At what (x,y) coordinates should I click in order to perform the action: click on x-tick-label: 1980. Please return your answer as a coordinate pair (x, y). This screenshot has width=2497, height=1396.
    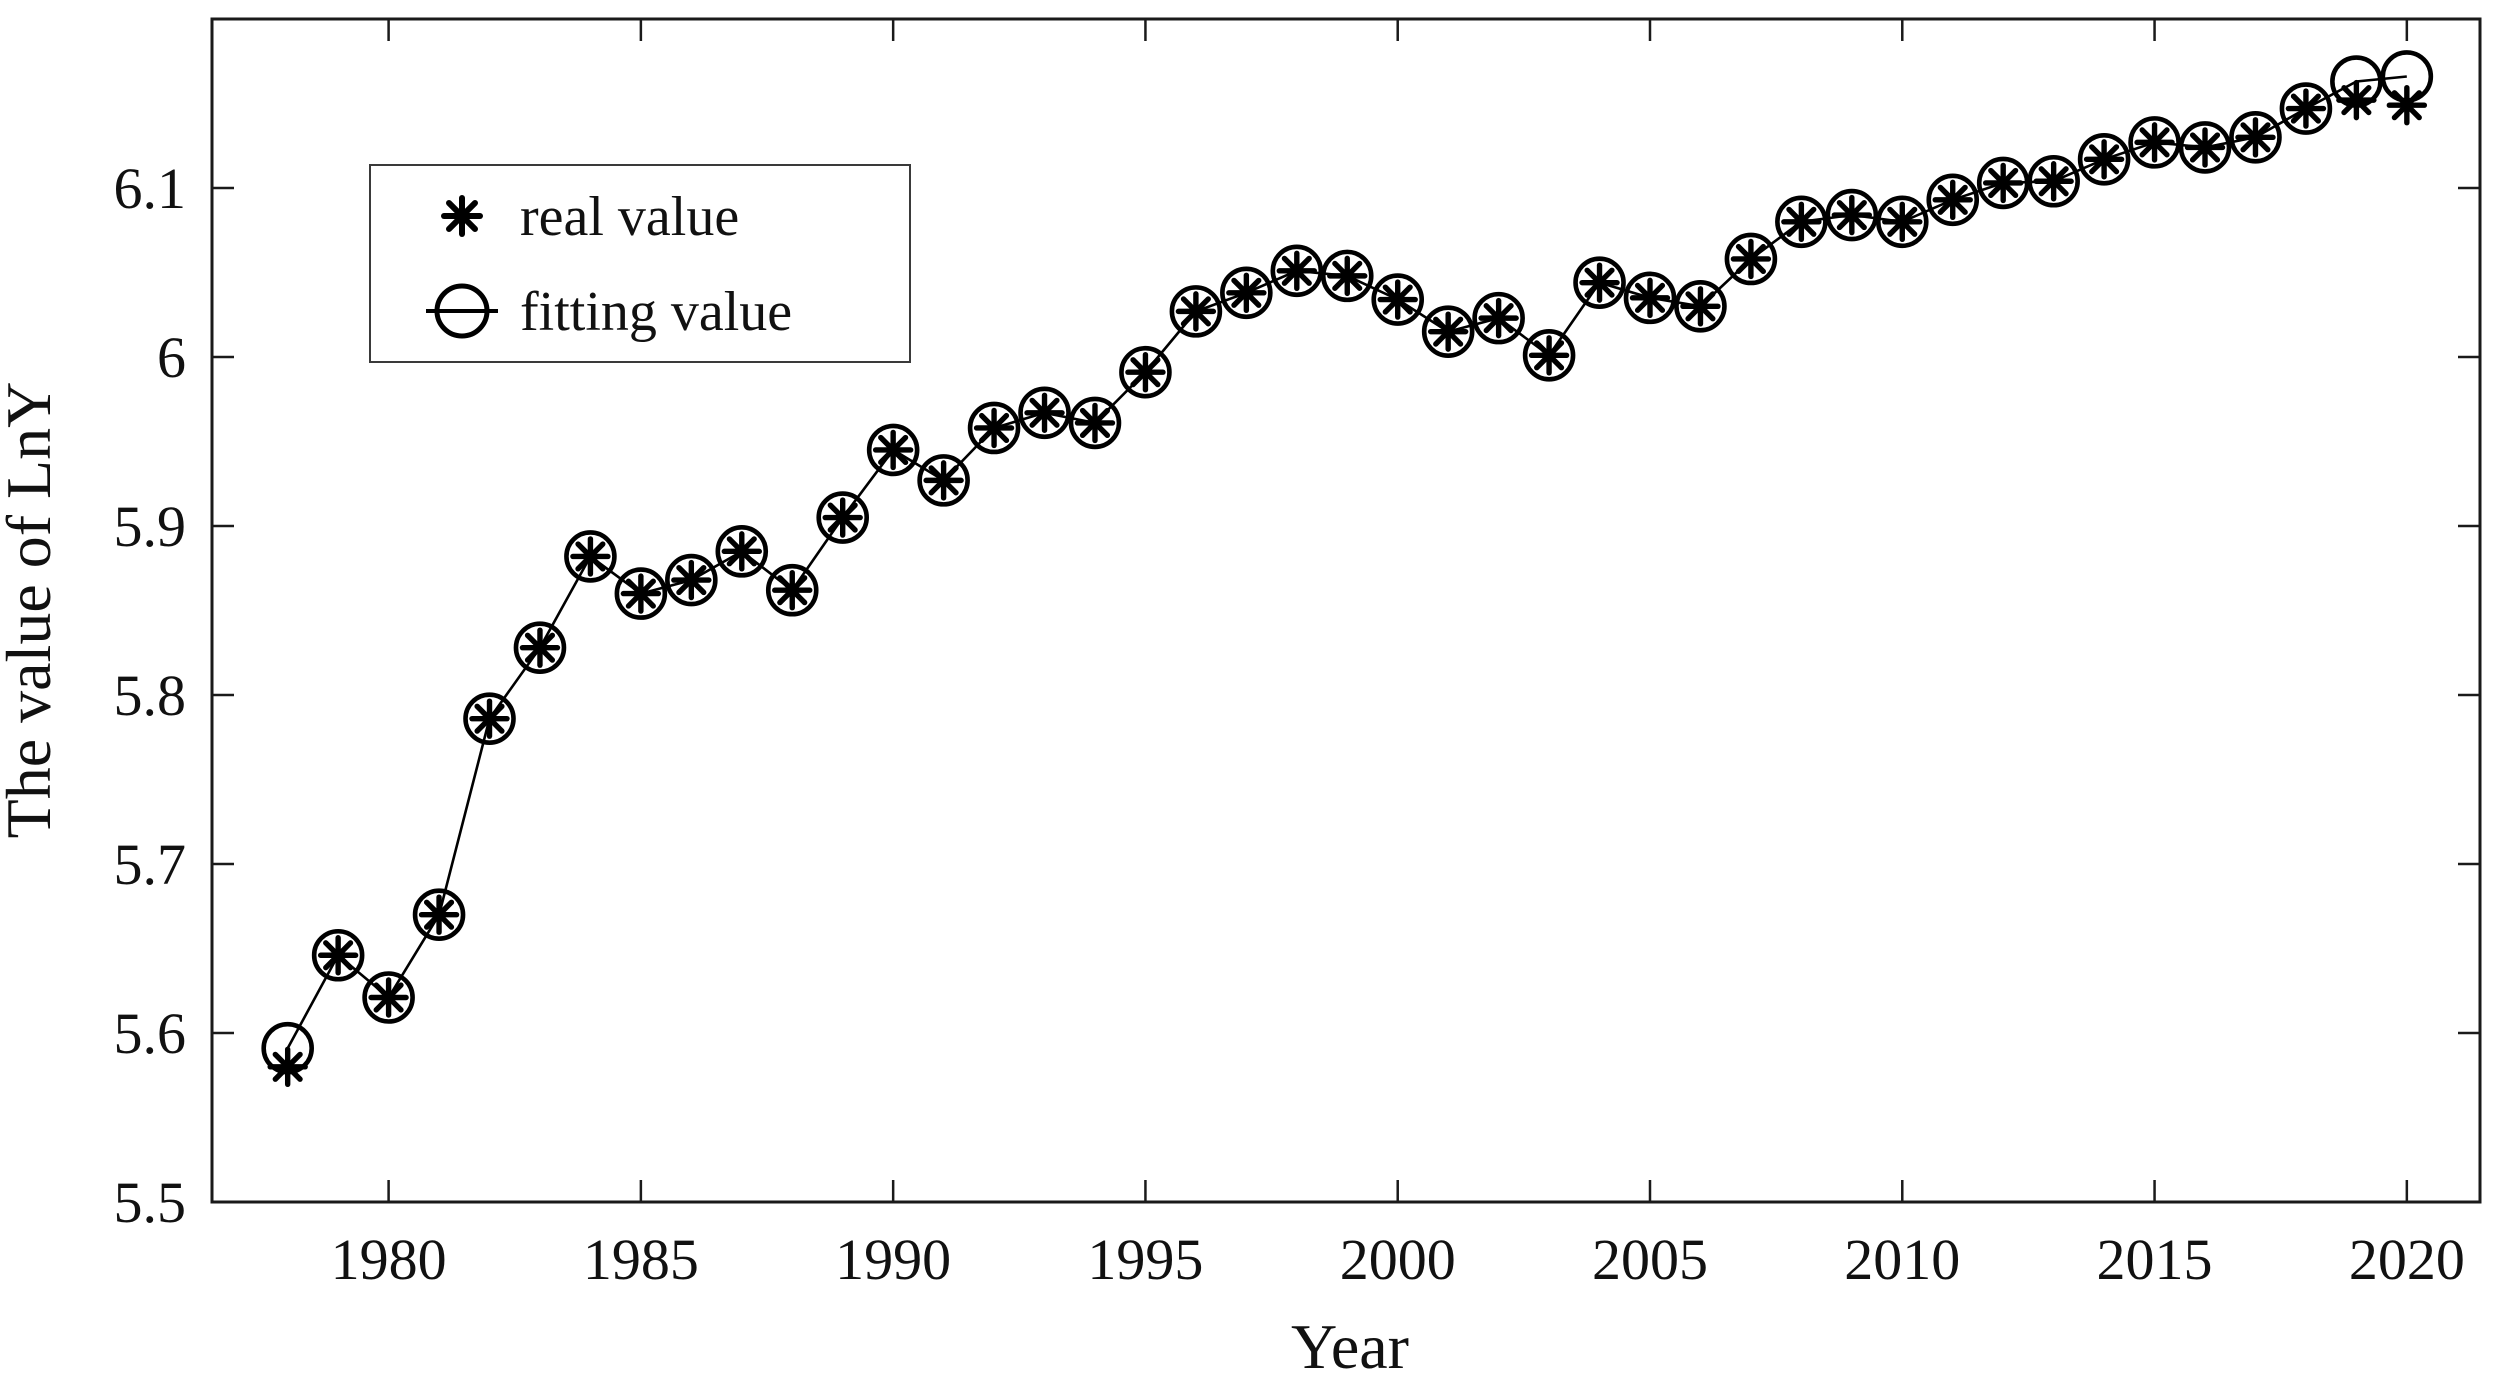
    Looking at the image, I should click on (389, 1259).